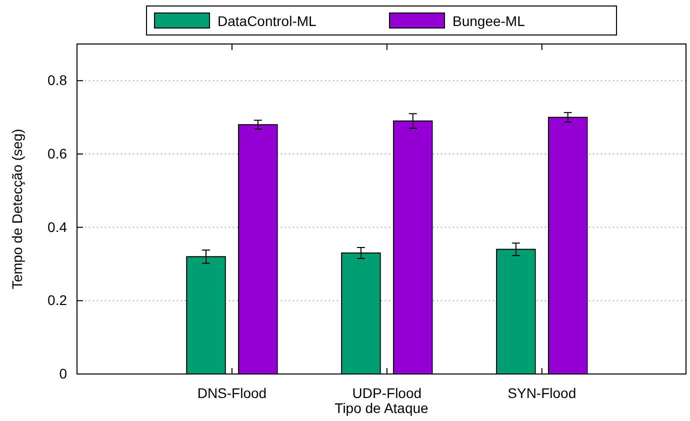 The image size is (690, 421). I want to click on y-tick-label: 0.8, so click(58, 80).